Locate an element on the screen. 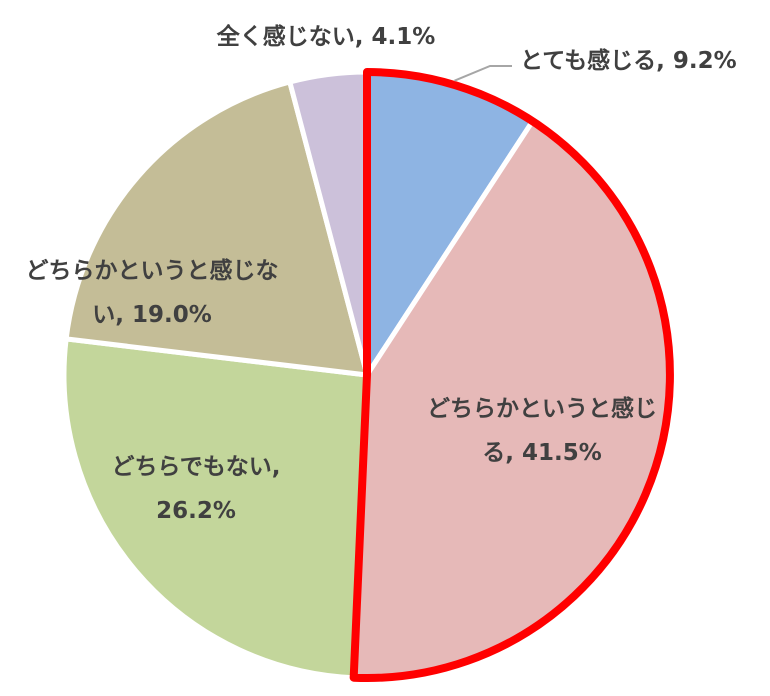 This screenshot has height=696, width=770. slice-2-data-label-line-1: どちらかというと感じ is located at coordinates (542, 408).